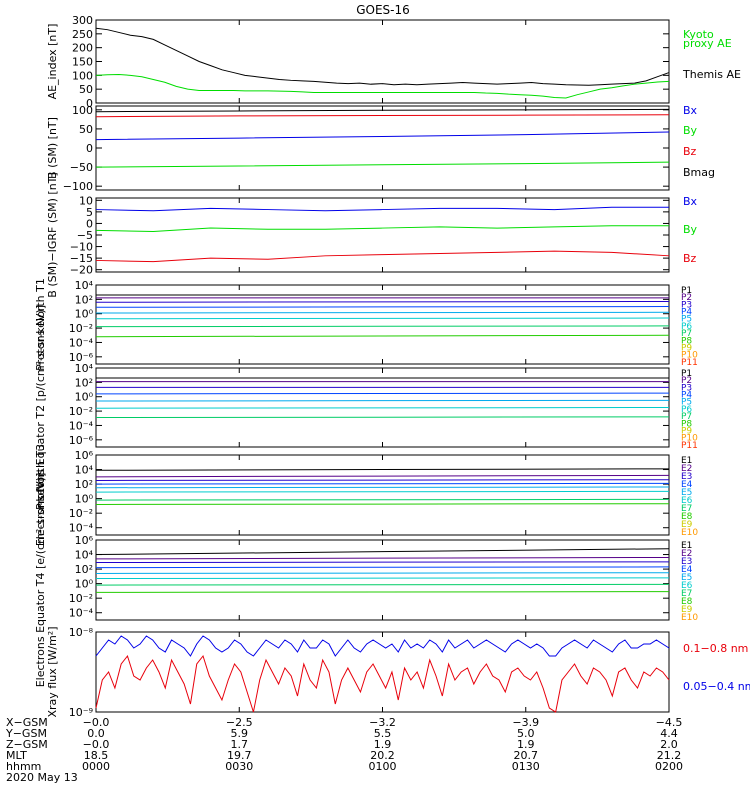  What do you see at coordinates (689, 356) in the screenshot?
I see `legend-entry: P10` at bounding box center [689, 356].